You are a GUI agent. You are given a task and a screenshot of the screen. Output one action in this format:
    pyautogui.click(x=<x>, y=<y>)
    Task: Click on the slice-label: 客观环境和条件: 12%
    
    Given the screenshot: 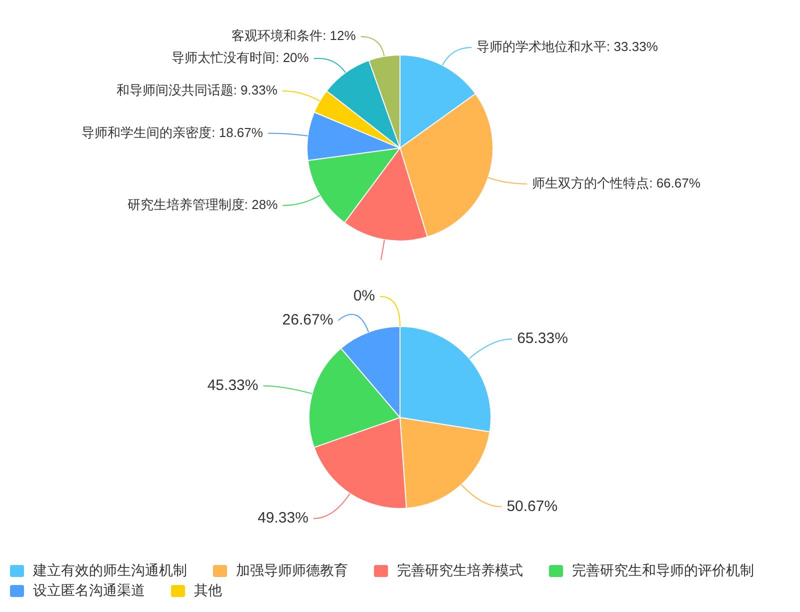 What is the action you would take?
    pyautogui.click(x=294, y=36)
    